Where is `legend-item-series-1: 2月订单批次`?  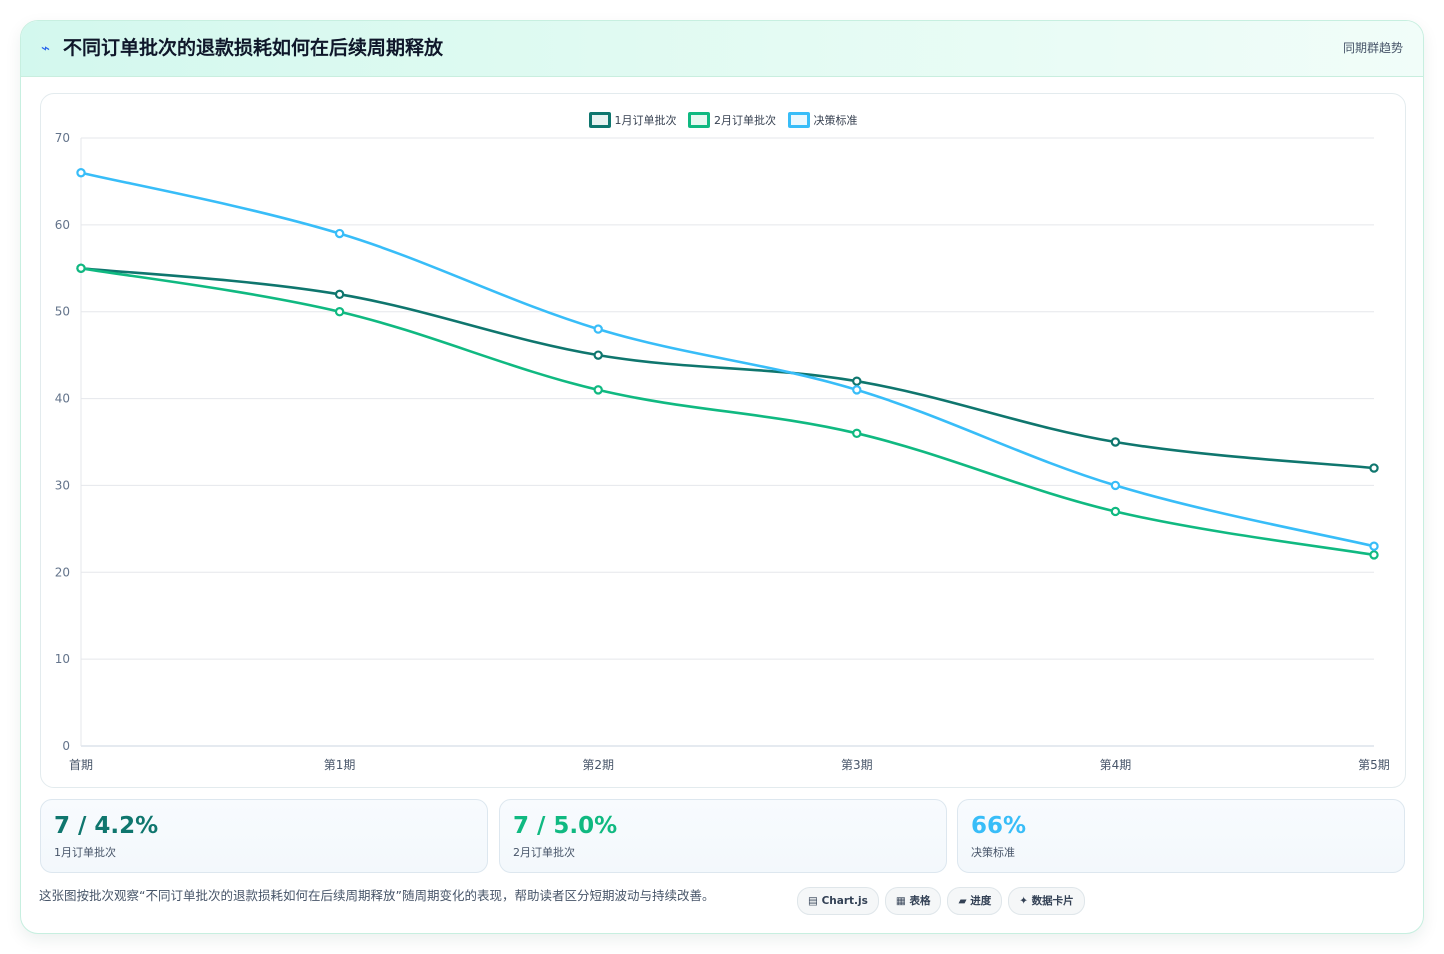
legend-item-series-1: 2月订单批次 is located at coordinates (732, 120).